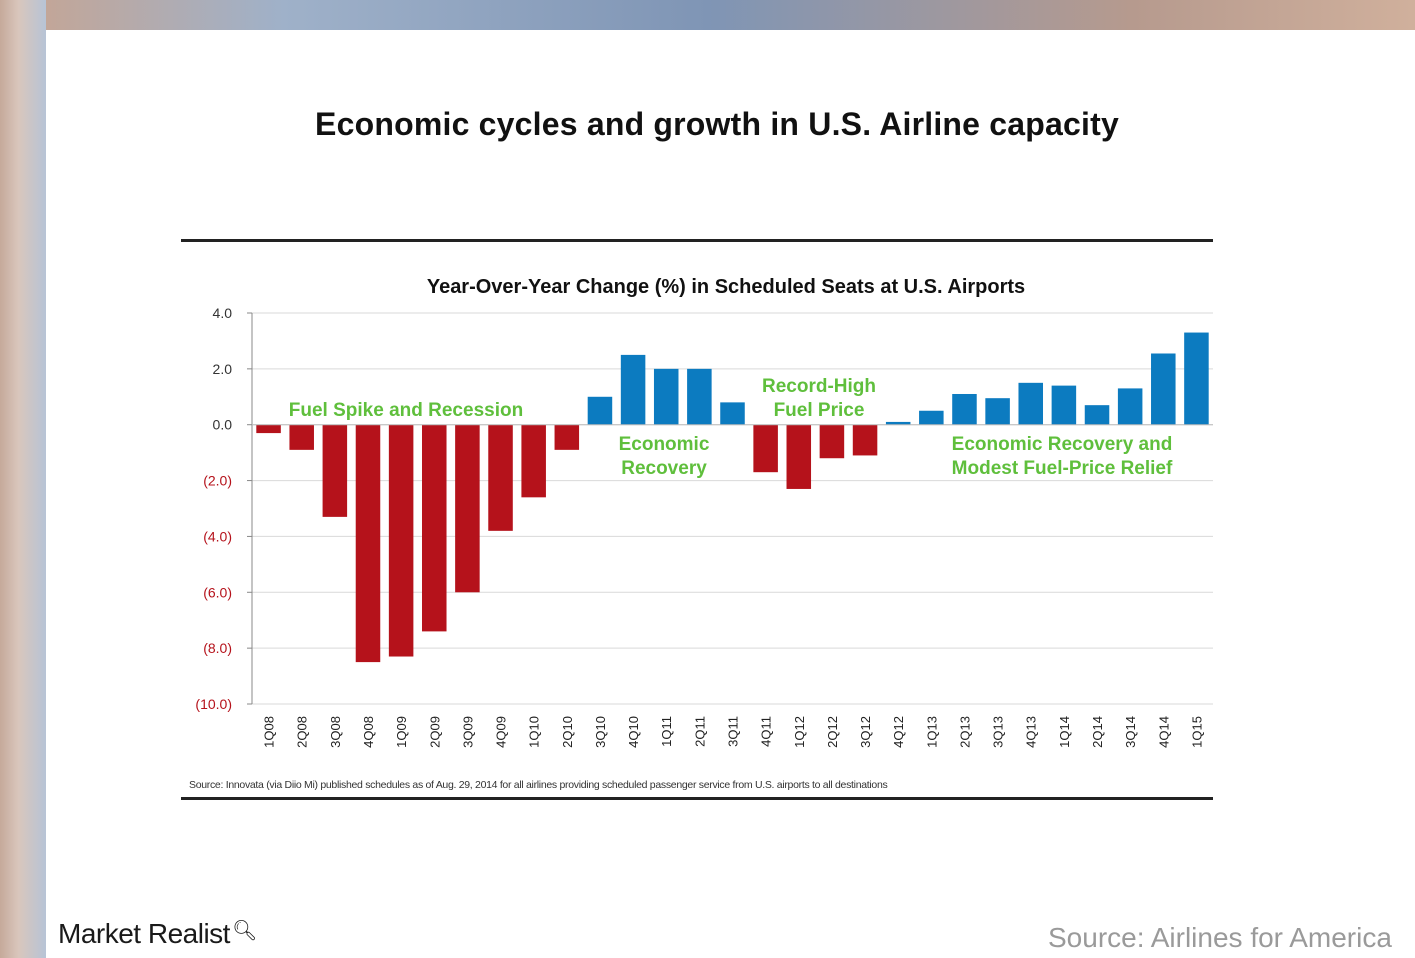  What do you see at coordinates (664, 468) in the screenshot?
I see `chart-annotation: Recovery` at bounding box center [664, 468].